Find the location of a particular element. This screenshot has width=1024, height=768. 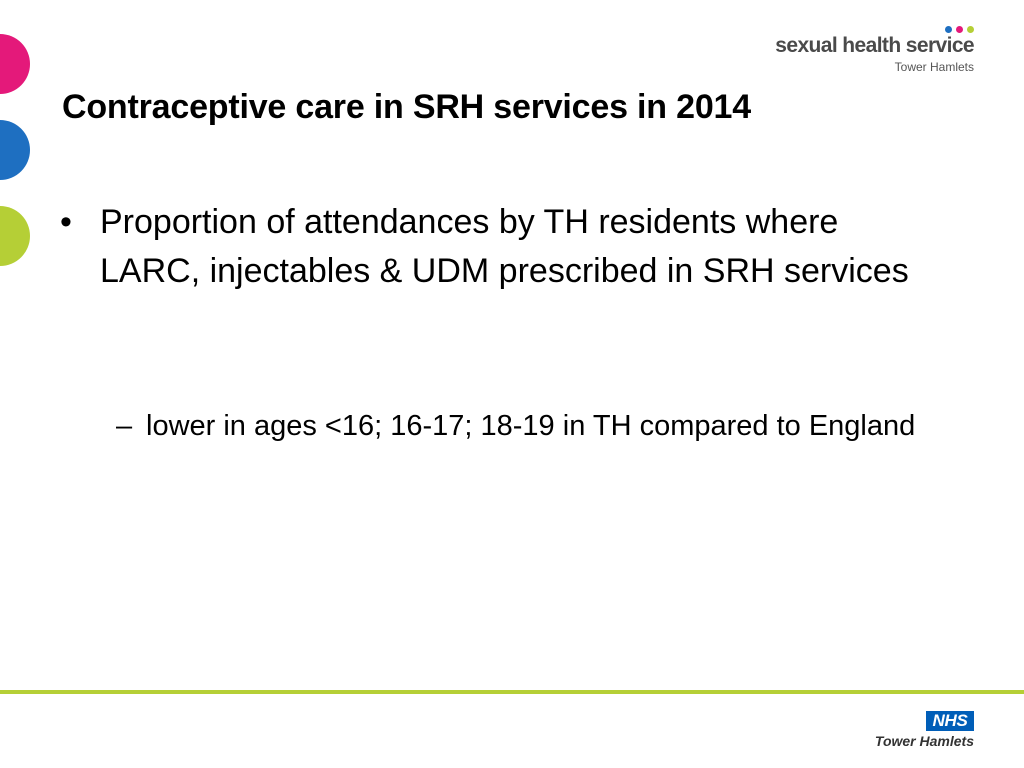

logo-text: sexual health service is located at coordinates (874, 45).